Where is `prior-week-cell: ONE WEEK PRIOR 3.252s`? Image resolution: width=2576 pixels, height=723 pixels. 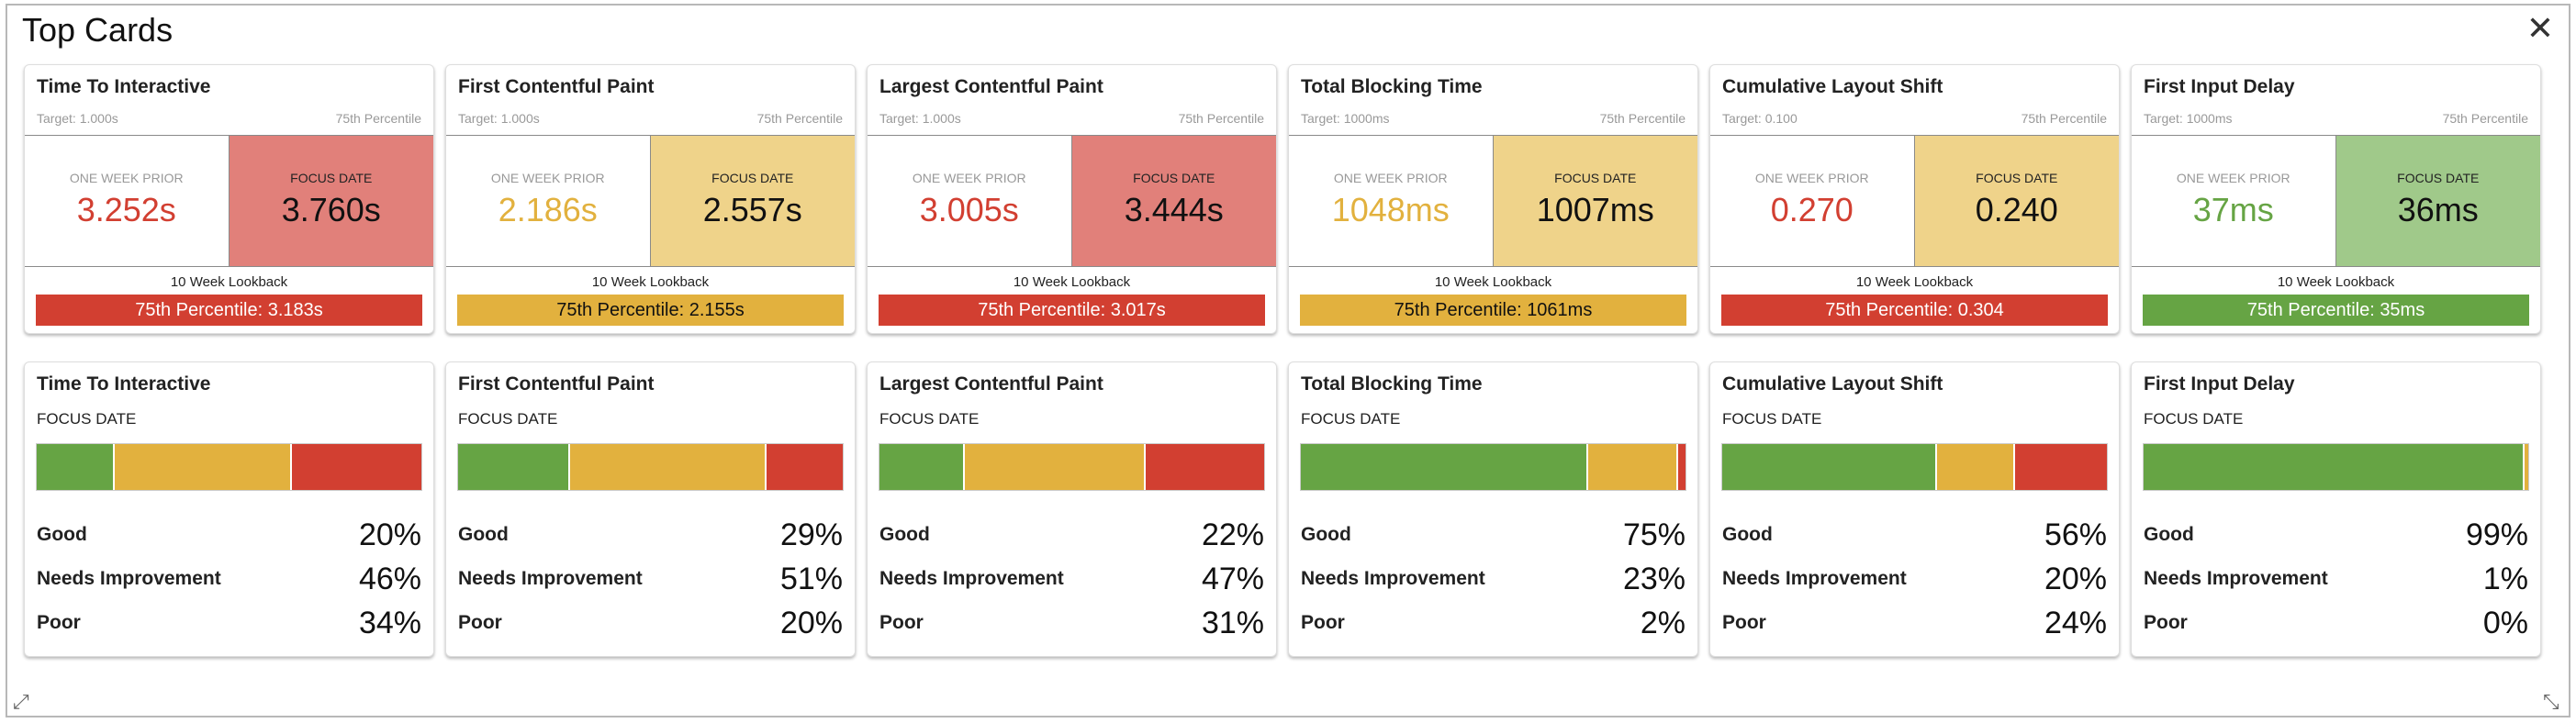 prior-week-cell: ONE WEEK PRIOR 3.252s is located at coordinates (127, 201).